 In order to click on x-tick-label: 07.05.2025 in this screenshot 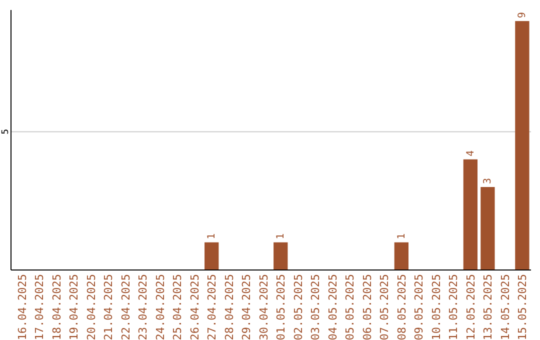, I will do `click(385, 307)`.